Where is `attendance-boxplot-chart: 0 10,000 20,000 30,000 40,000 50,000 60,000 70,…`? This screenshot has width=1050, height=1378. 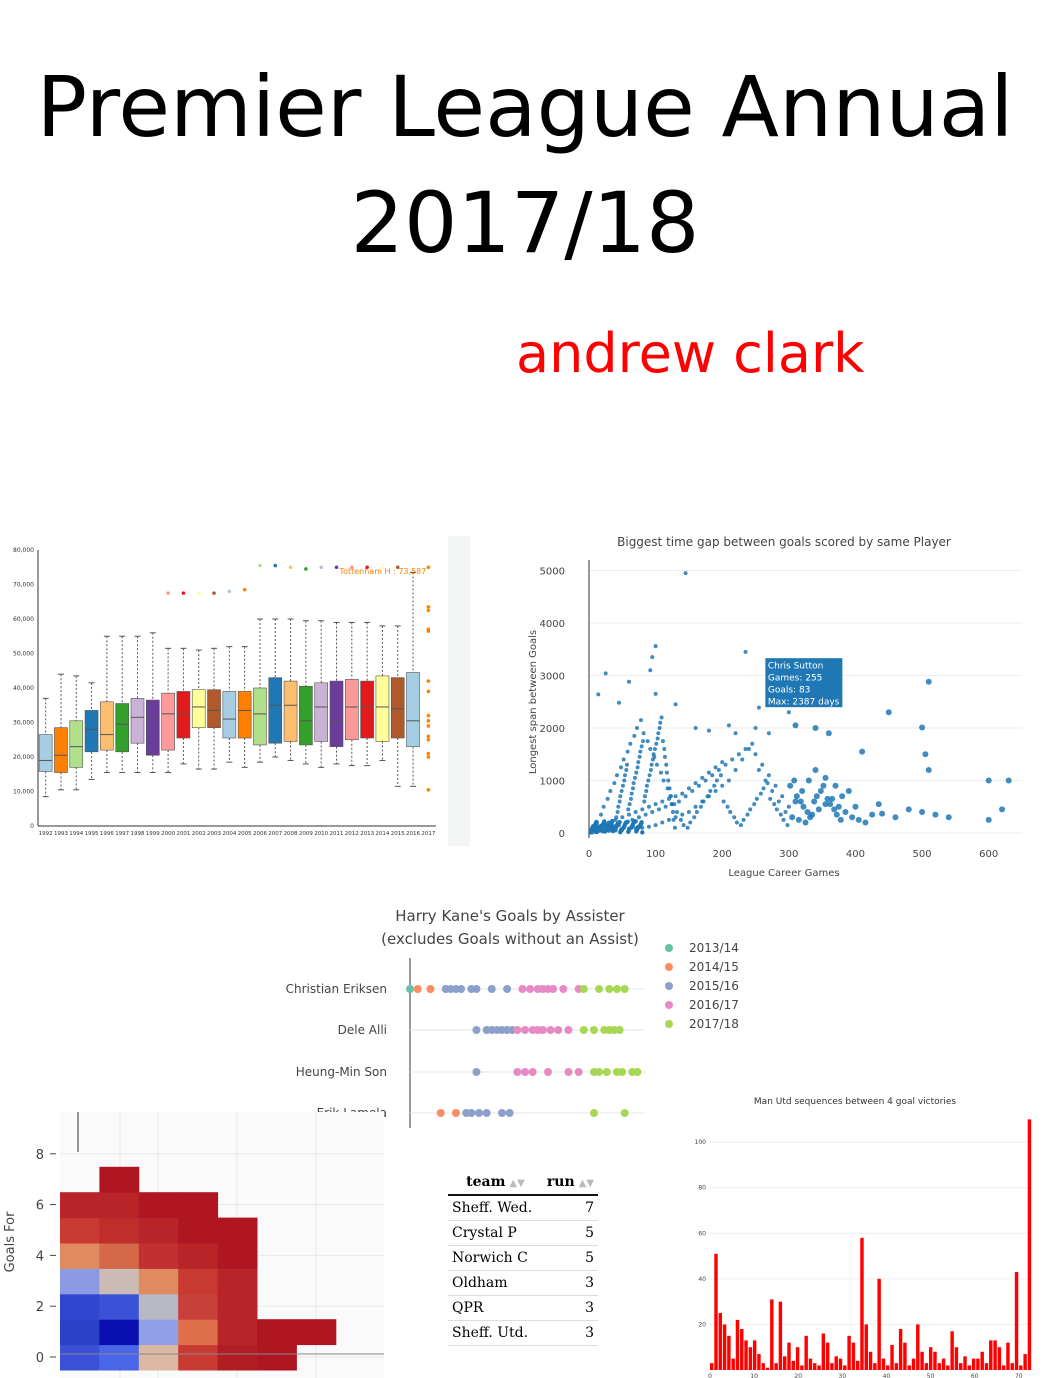 attendance-boxplot-chart: 0 10,000 20,000 30,000 40,000 50,000 60,000 70,… is located at coordinates (241, 691).